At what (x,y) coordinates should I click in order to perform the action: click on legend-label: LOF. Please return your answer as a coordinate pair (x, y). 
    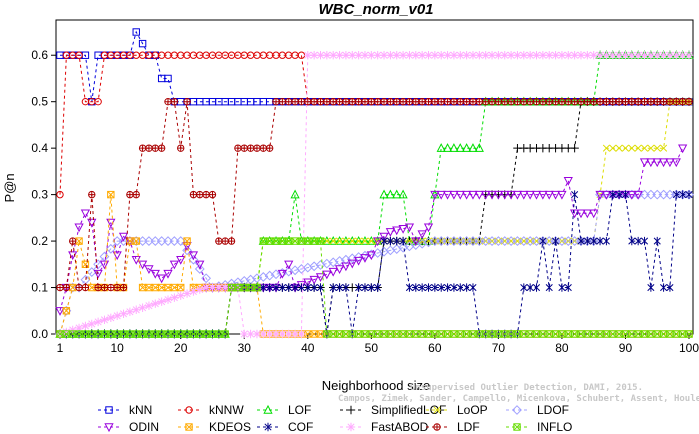
    Looking at the image, I should click on (299, 410).